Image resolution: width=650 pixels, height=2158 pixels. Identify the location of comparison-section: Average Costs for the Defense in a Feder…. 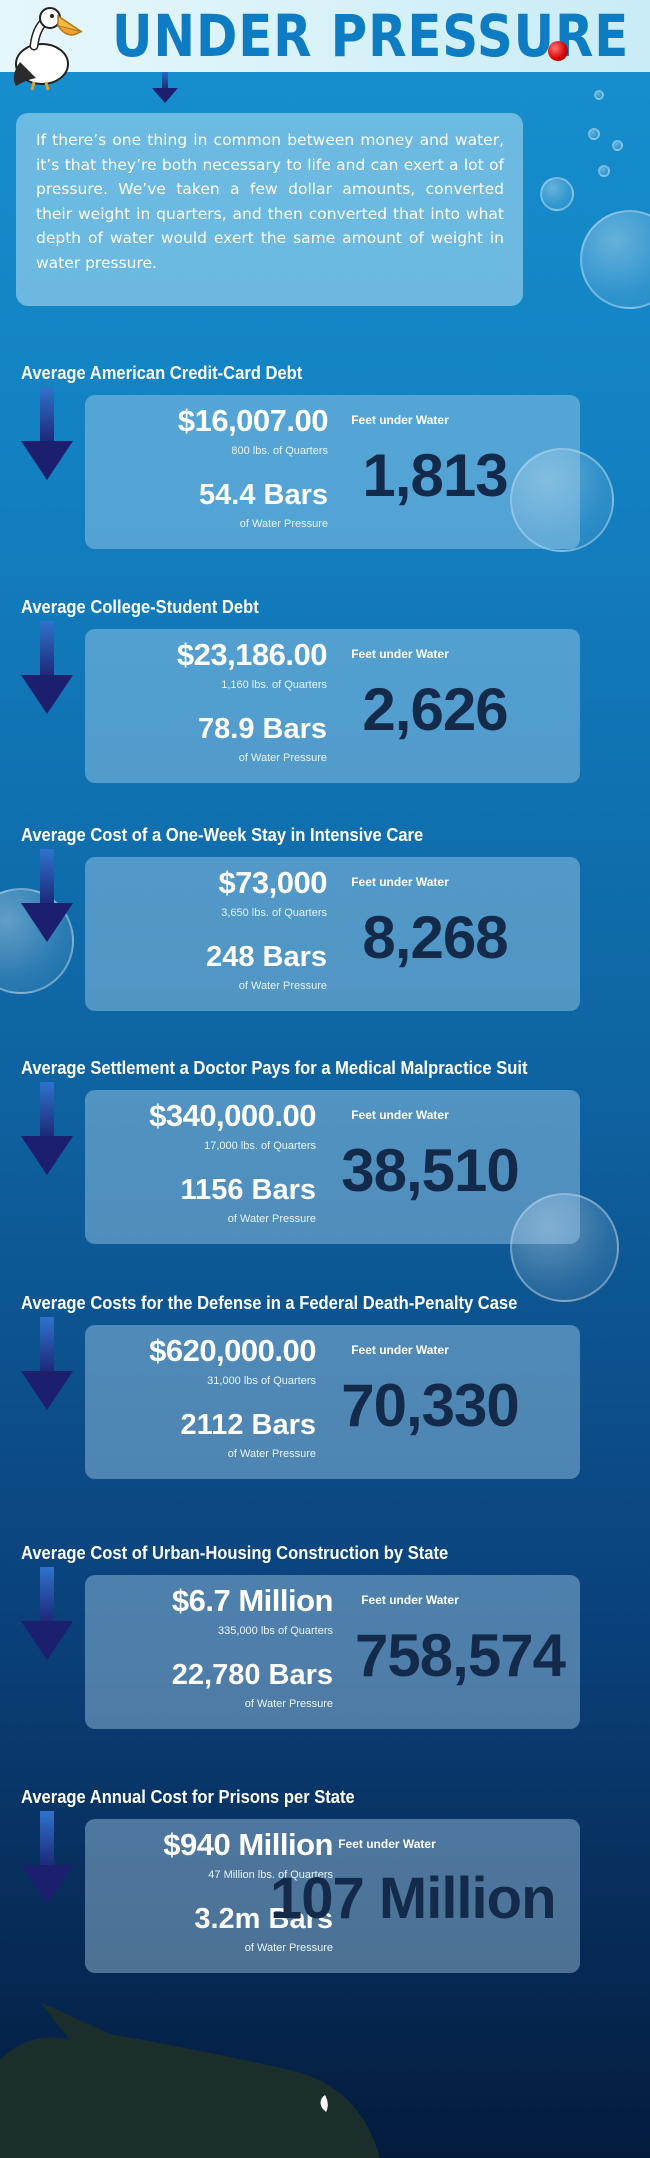
(325, 1393).